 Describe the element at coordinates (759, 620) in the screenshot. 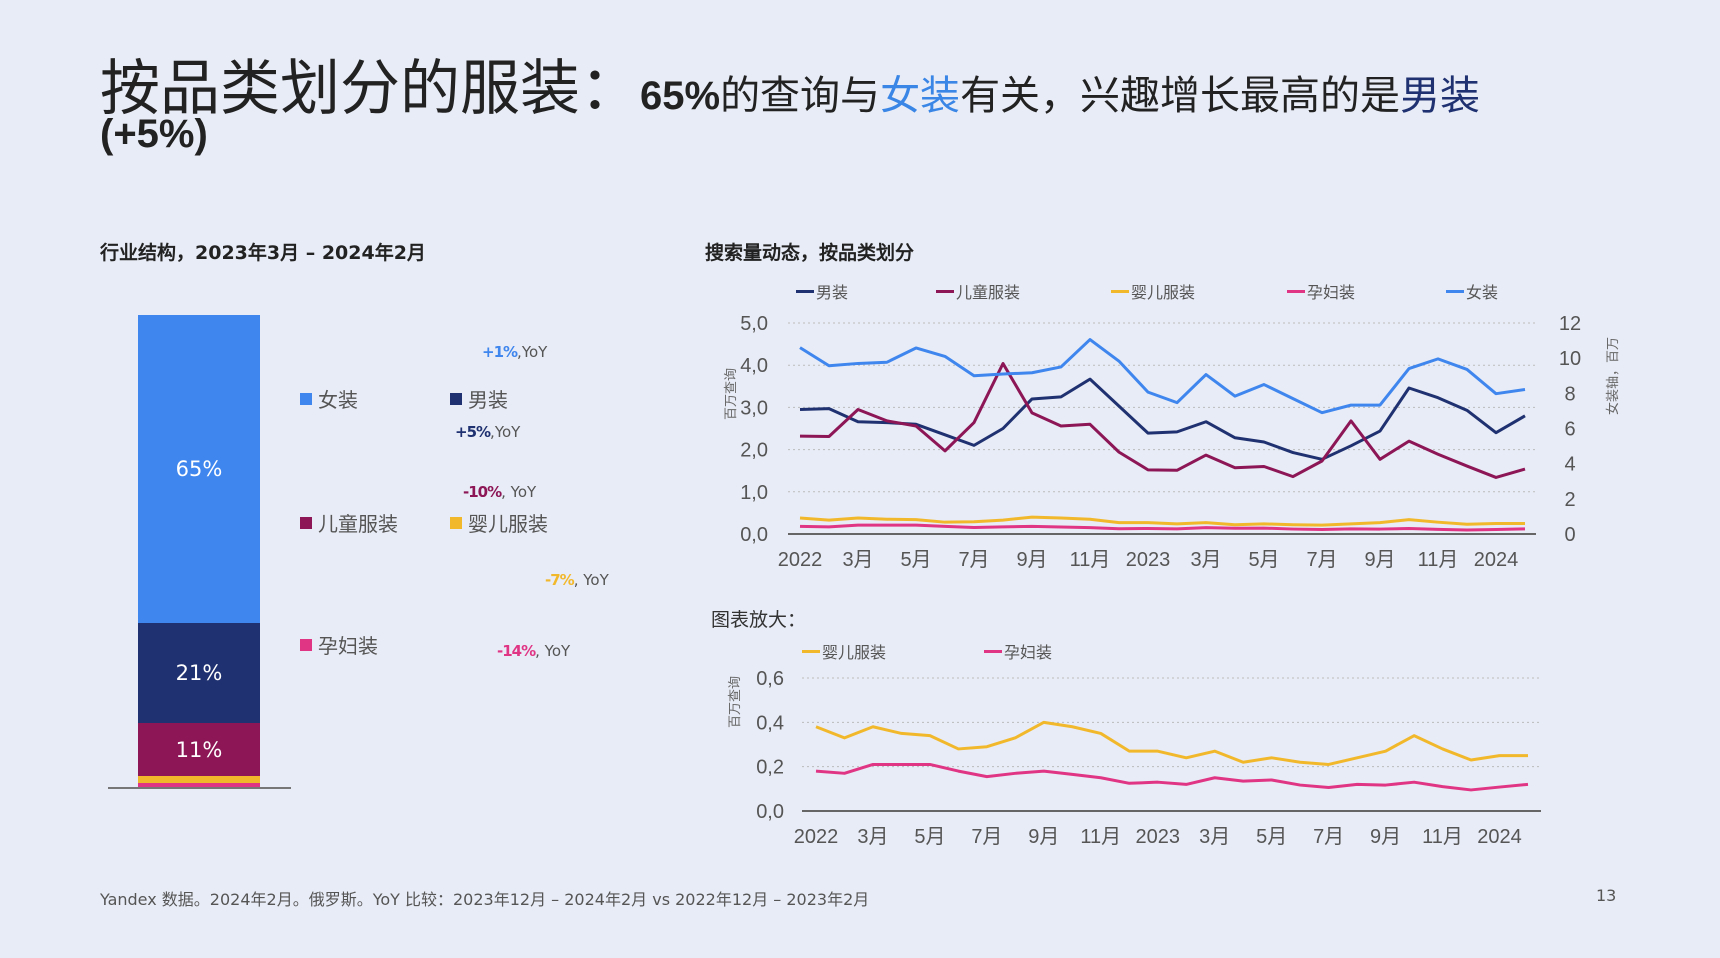

I see `zoom-chart-title: 图表放大：` at that location.